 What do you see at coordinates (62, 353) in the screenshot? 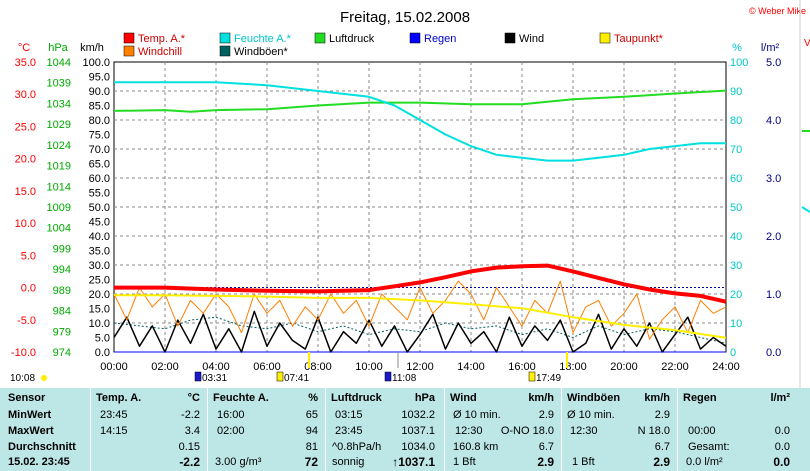
I see `pressure-tick-label: 974` at bounding box center [62, 353].